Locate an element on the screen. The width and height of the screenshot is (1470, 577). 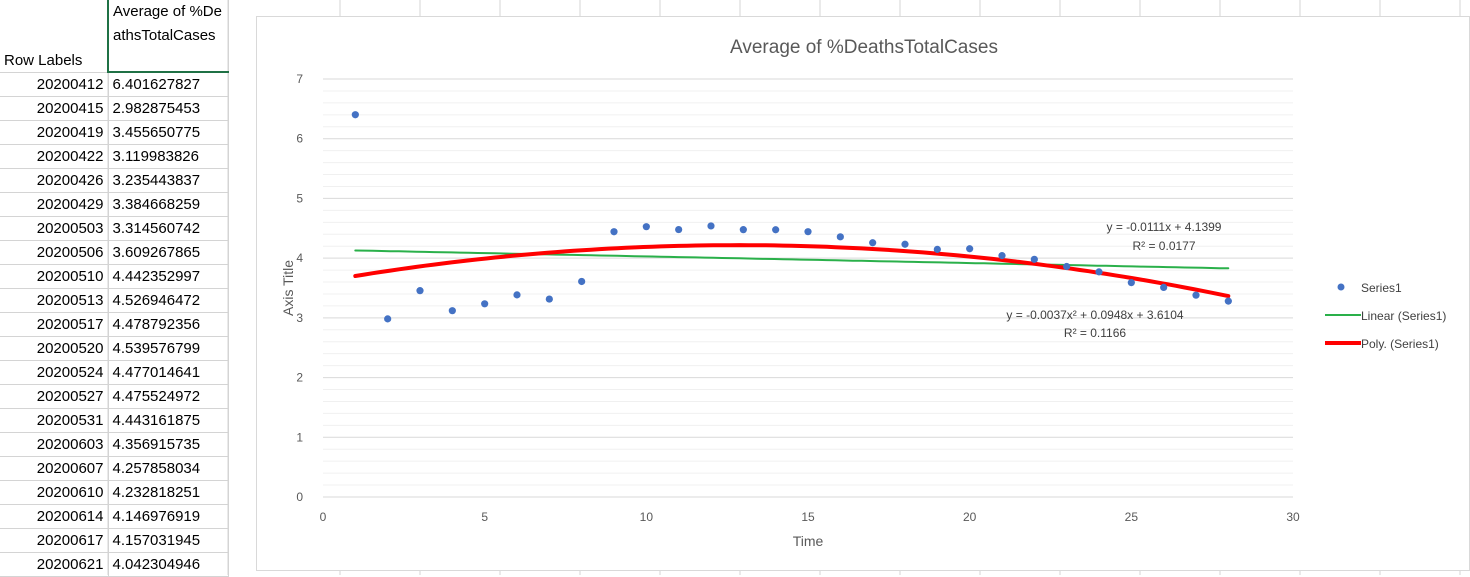
pivot-row: 20200506 3.609267865 is located at coordinates (114, 252).